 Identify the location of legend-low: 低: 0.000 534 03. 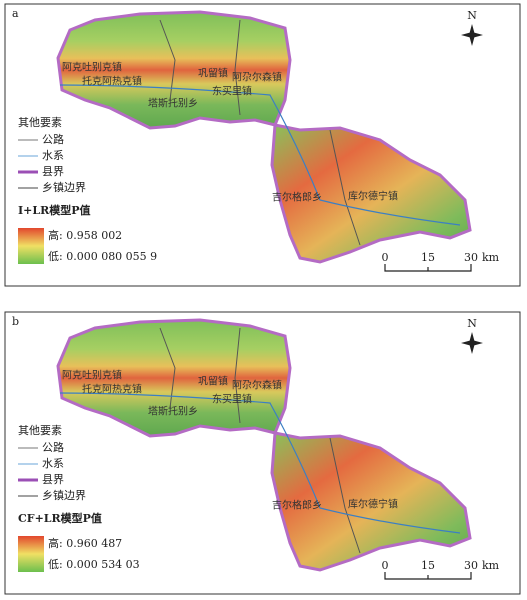
(94, 564).